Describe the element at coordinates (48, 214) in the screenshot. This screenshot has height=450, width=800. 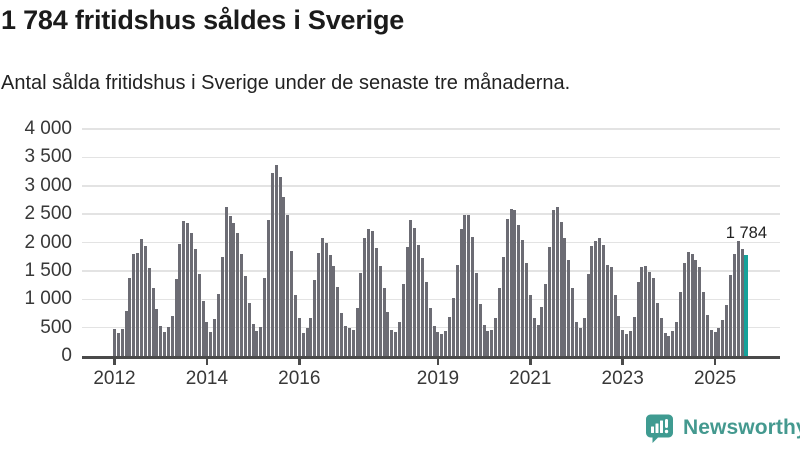
I see `y-tick-label: 2 500` at that location.